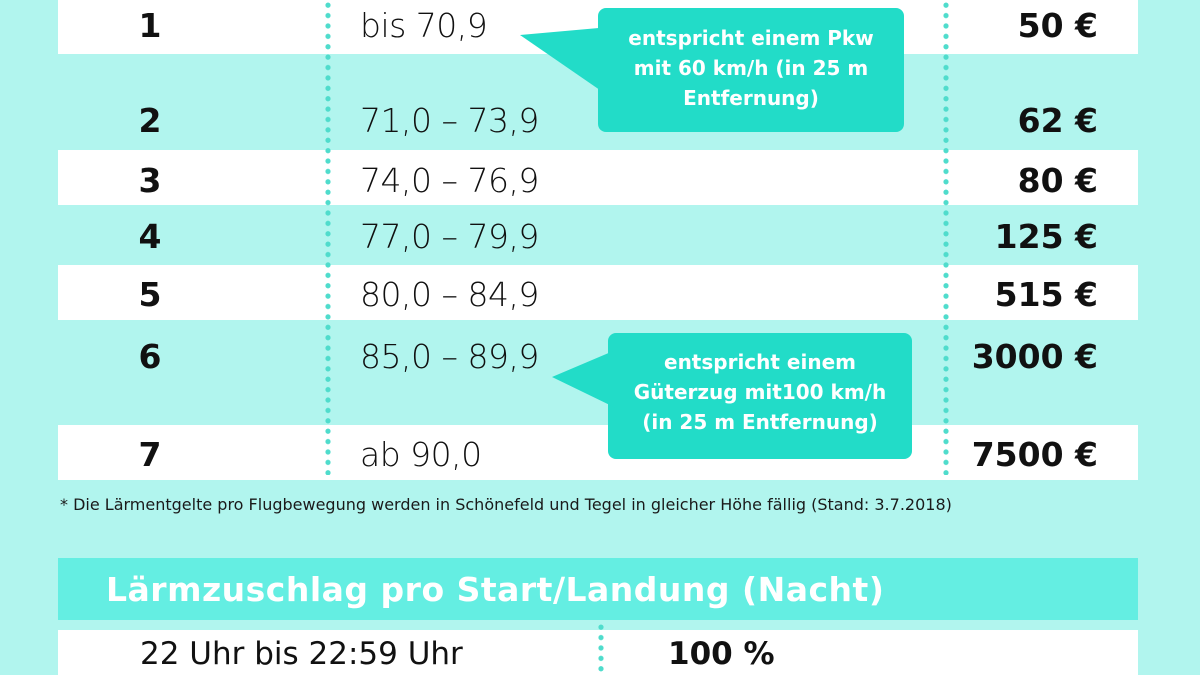  Describe the element at coordinates (449, 236) in the screenshot. I see `db-range: 77,0 – 79,9` at that location.